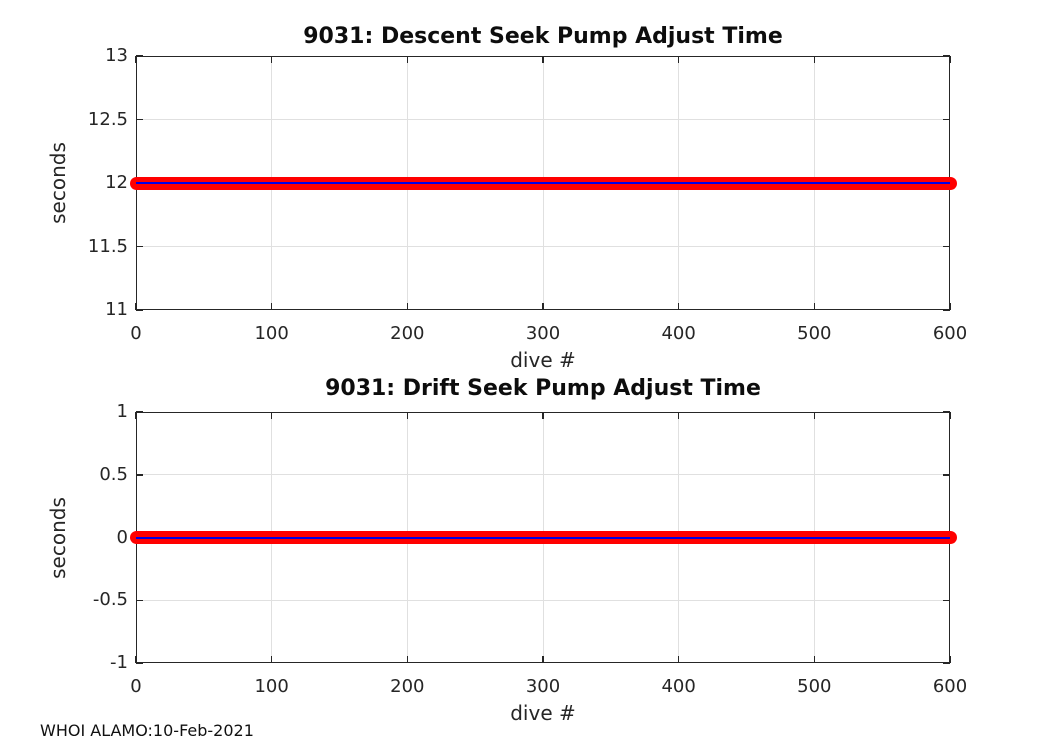 This screenshot has height=750, width=1050. Describe the element at coordinates (147, 730) in the screenshot. I see `figure-annotation: WHOI ALAMO:10-Feb-2021` at that location.